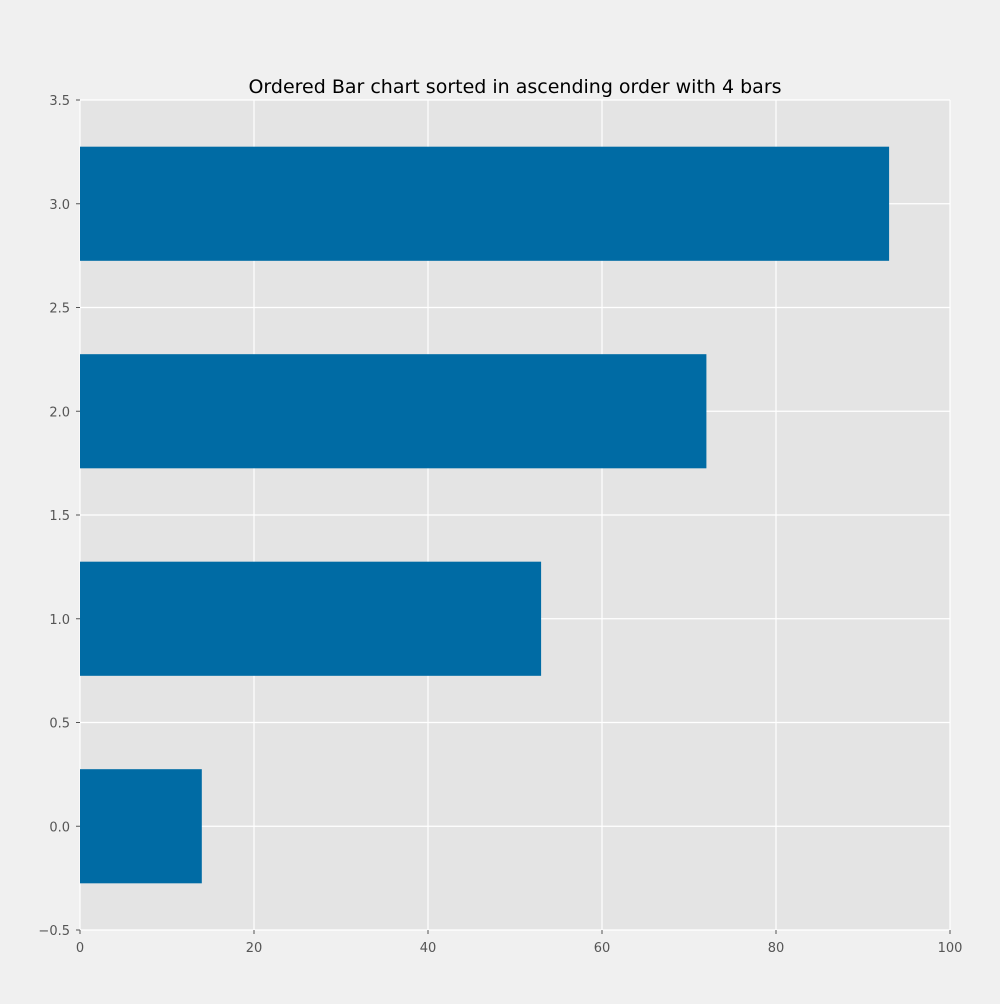  What do you see at coordinates (776, 948) in the screenshot?
I see `x-tick-label: 80` at bounding box center [776, 948].